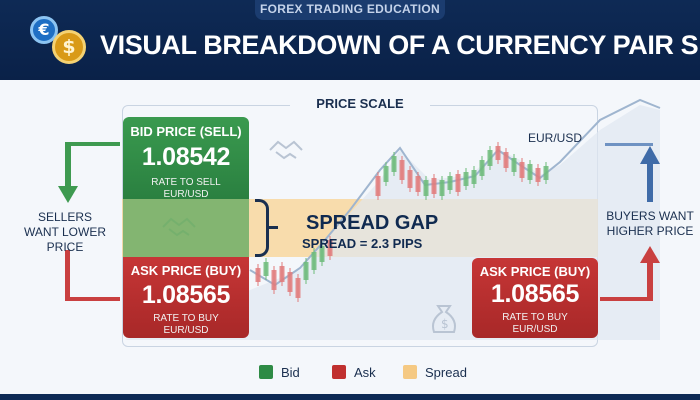  What do you see at coordinates (535, 271) in the screenshot?
I see `ask-label-right: ASK PRICE (BUY)` at bounding box center [535, 271].